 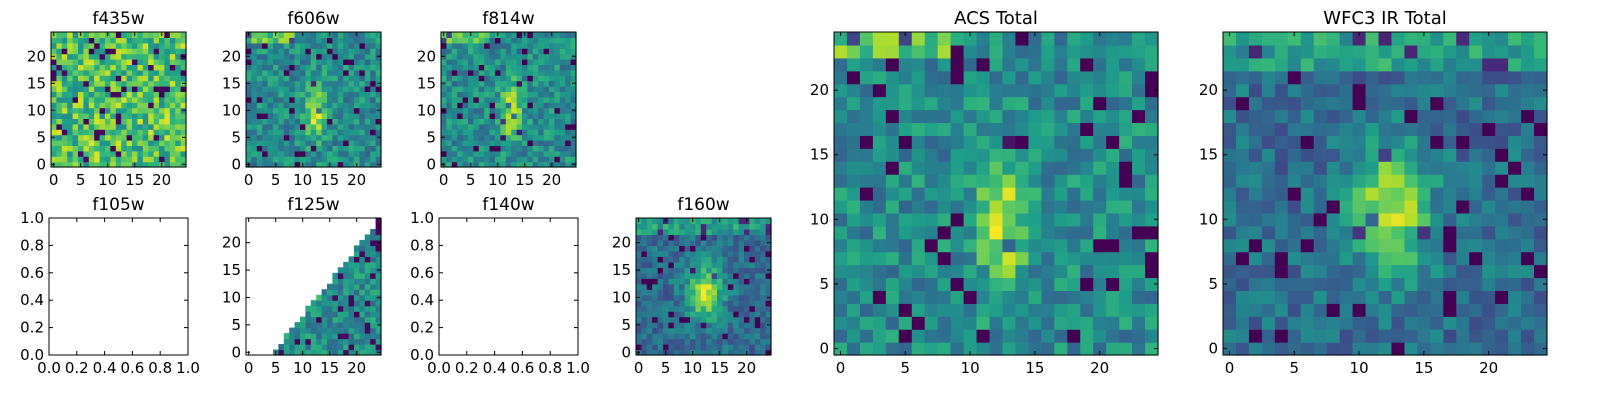 What do you see at coordinates (329, 180) in the screenshot?
I see `x-tick-label: 15` at bounding box center [329, 180].